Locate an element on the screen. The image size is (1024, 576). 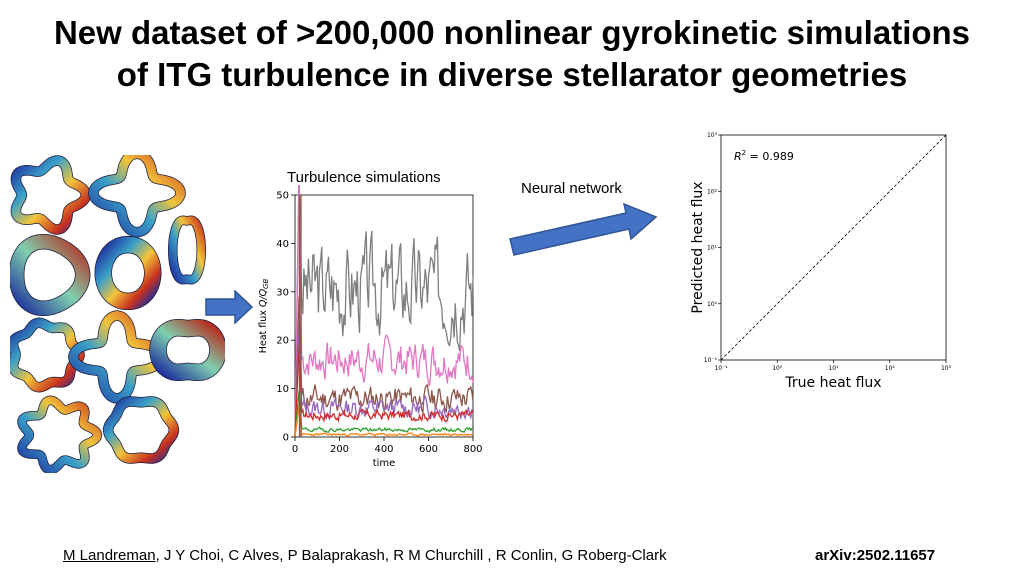
series-line-red is located at coordinates (384, 392).